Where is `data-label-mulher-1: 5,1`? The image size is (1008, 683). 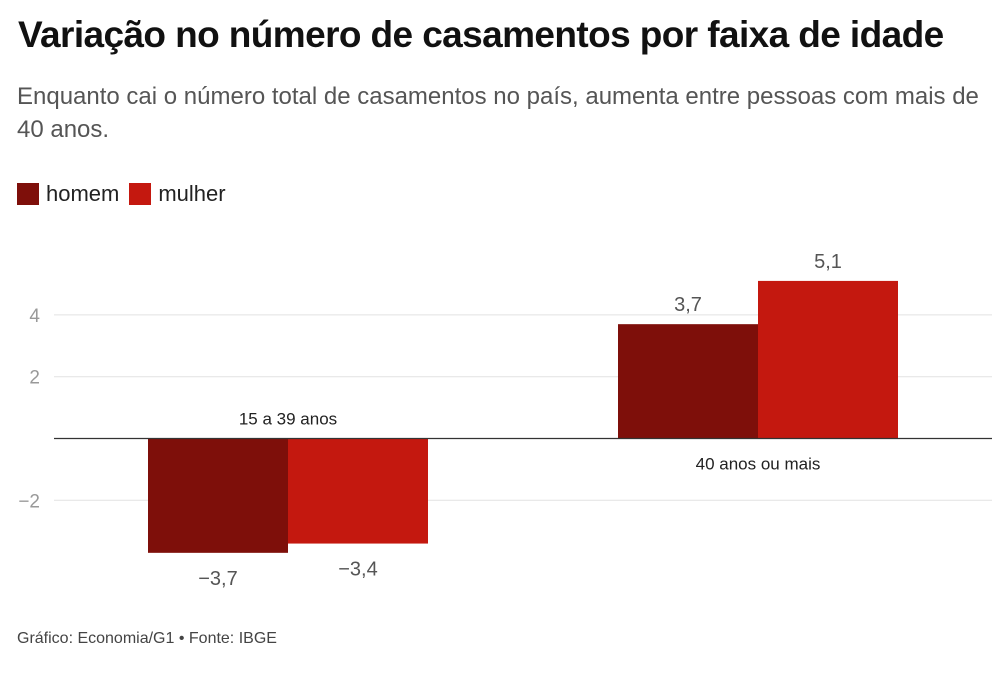
data-label-mulher-1: 5,1 is located at coordinates (828, 262).